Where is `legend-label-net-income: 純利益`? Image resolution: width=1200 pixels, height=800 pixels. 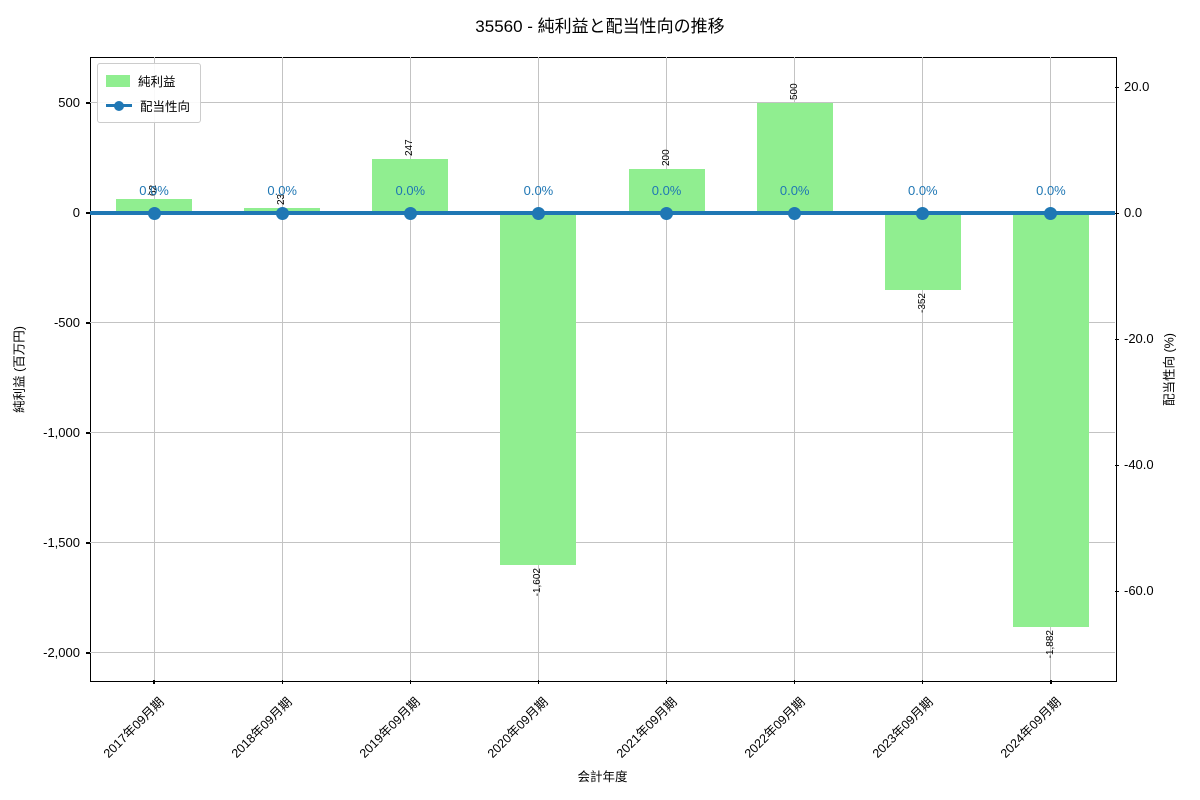 legend-label-net-income: 純利益 is located at coordinates (157, 82).